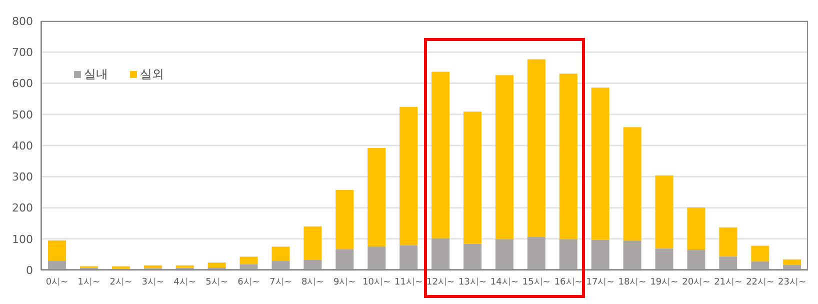 Image resolution: width=818 pixels, height=304 pixels. I want to click on x-tick-label: 1시~, so click(89, 282).